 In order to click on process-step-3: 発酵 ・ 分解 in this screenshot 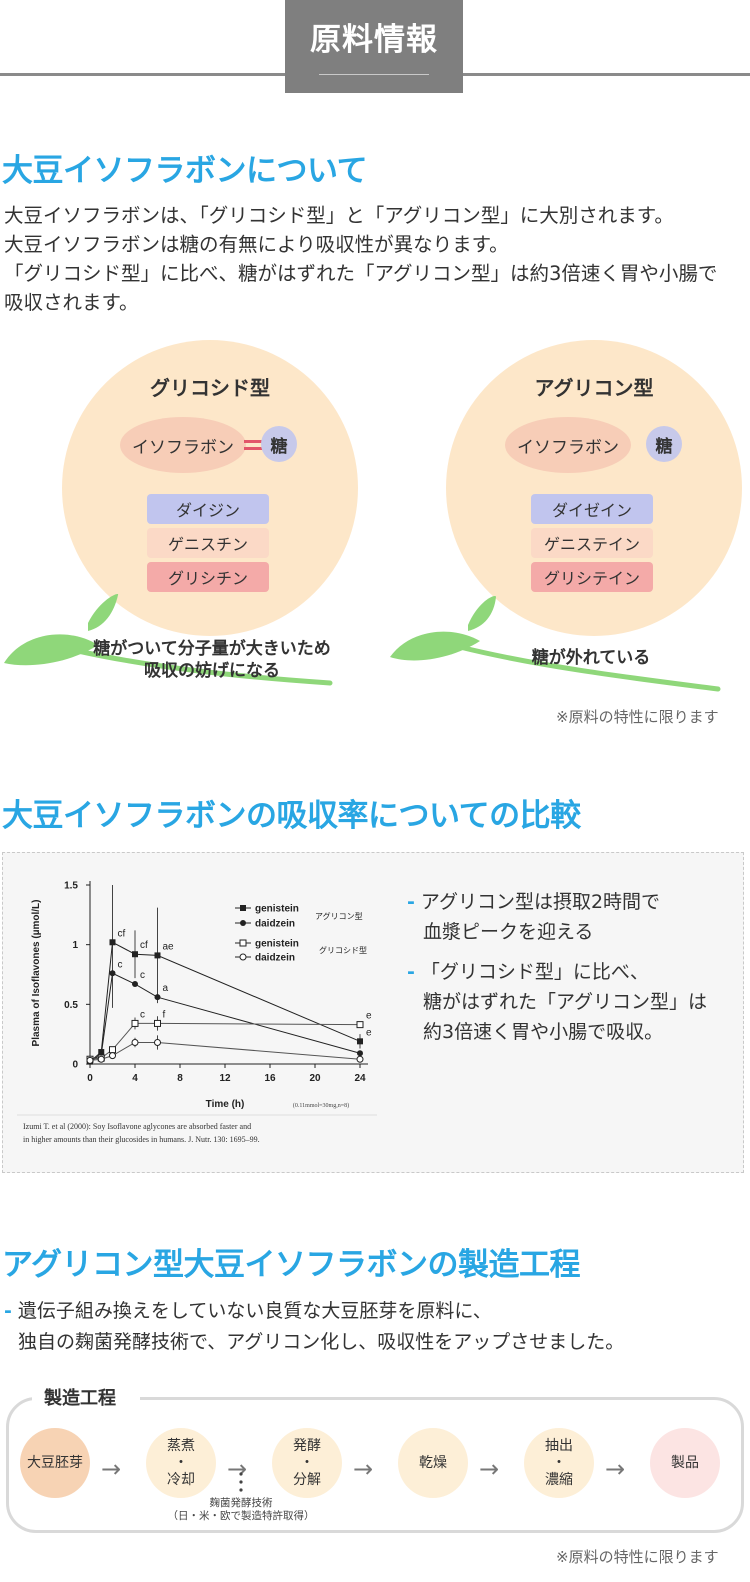, I will do `click(307, 1463)`.